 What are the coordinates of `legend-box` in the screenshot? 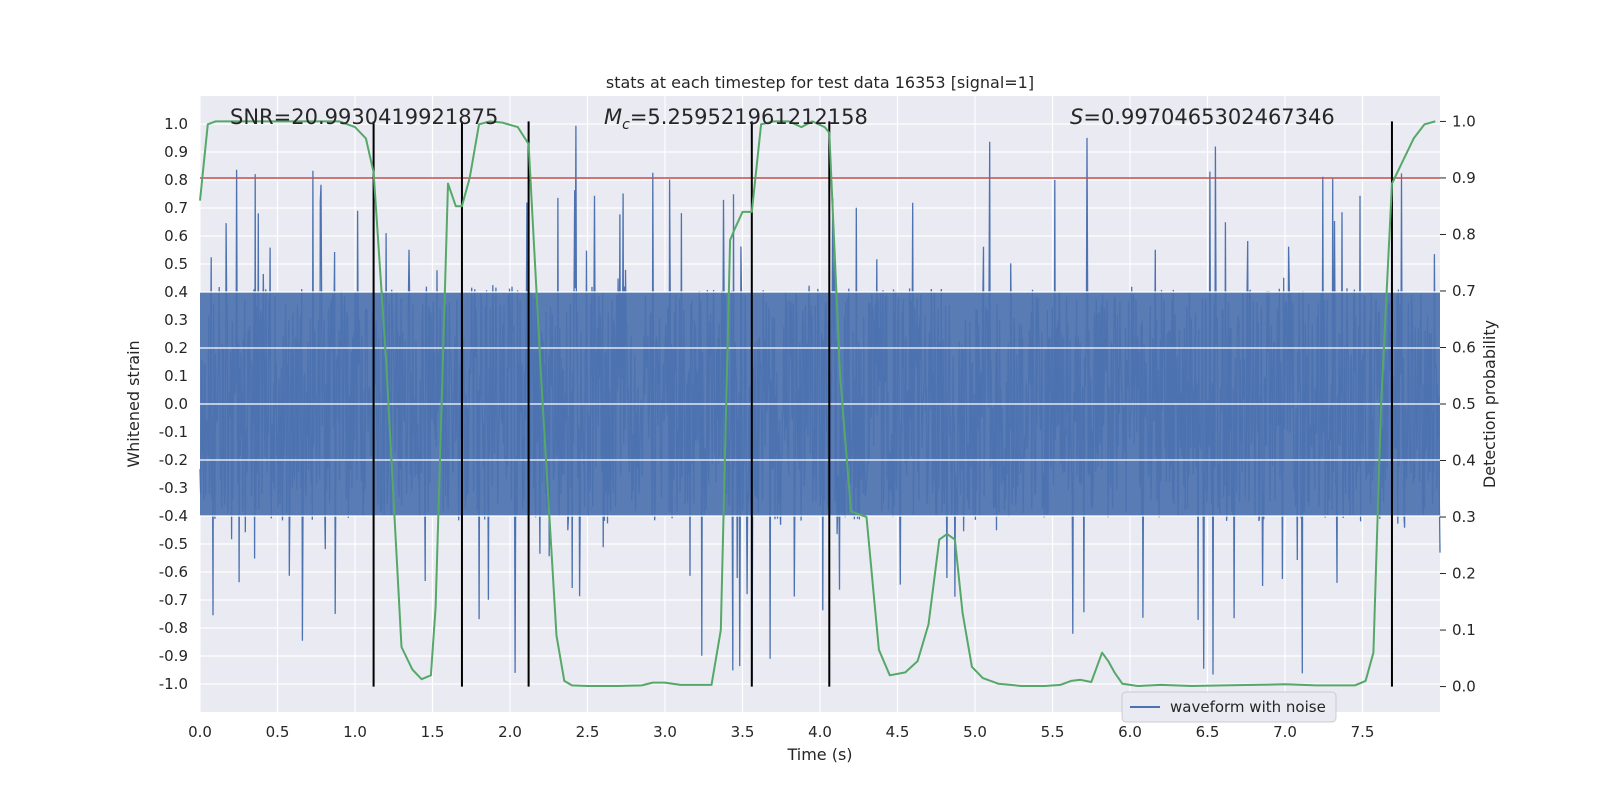 It's located at (1229, 707).